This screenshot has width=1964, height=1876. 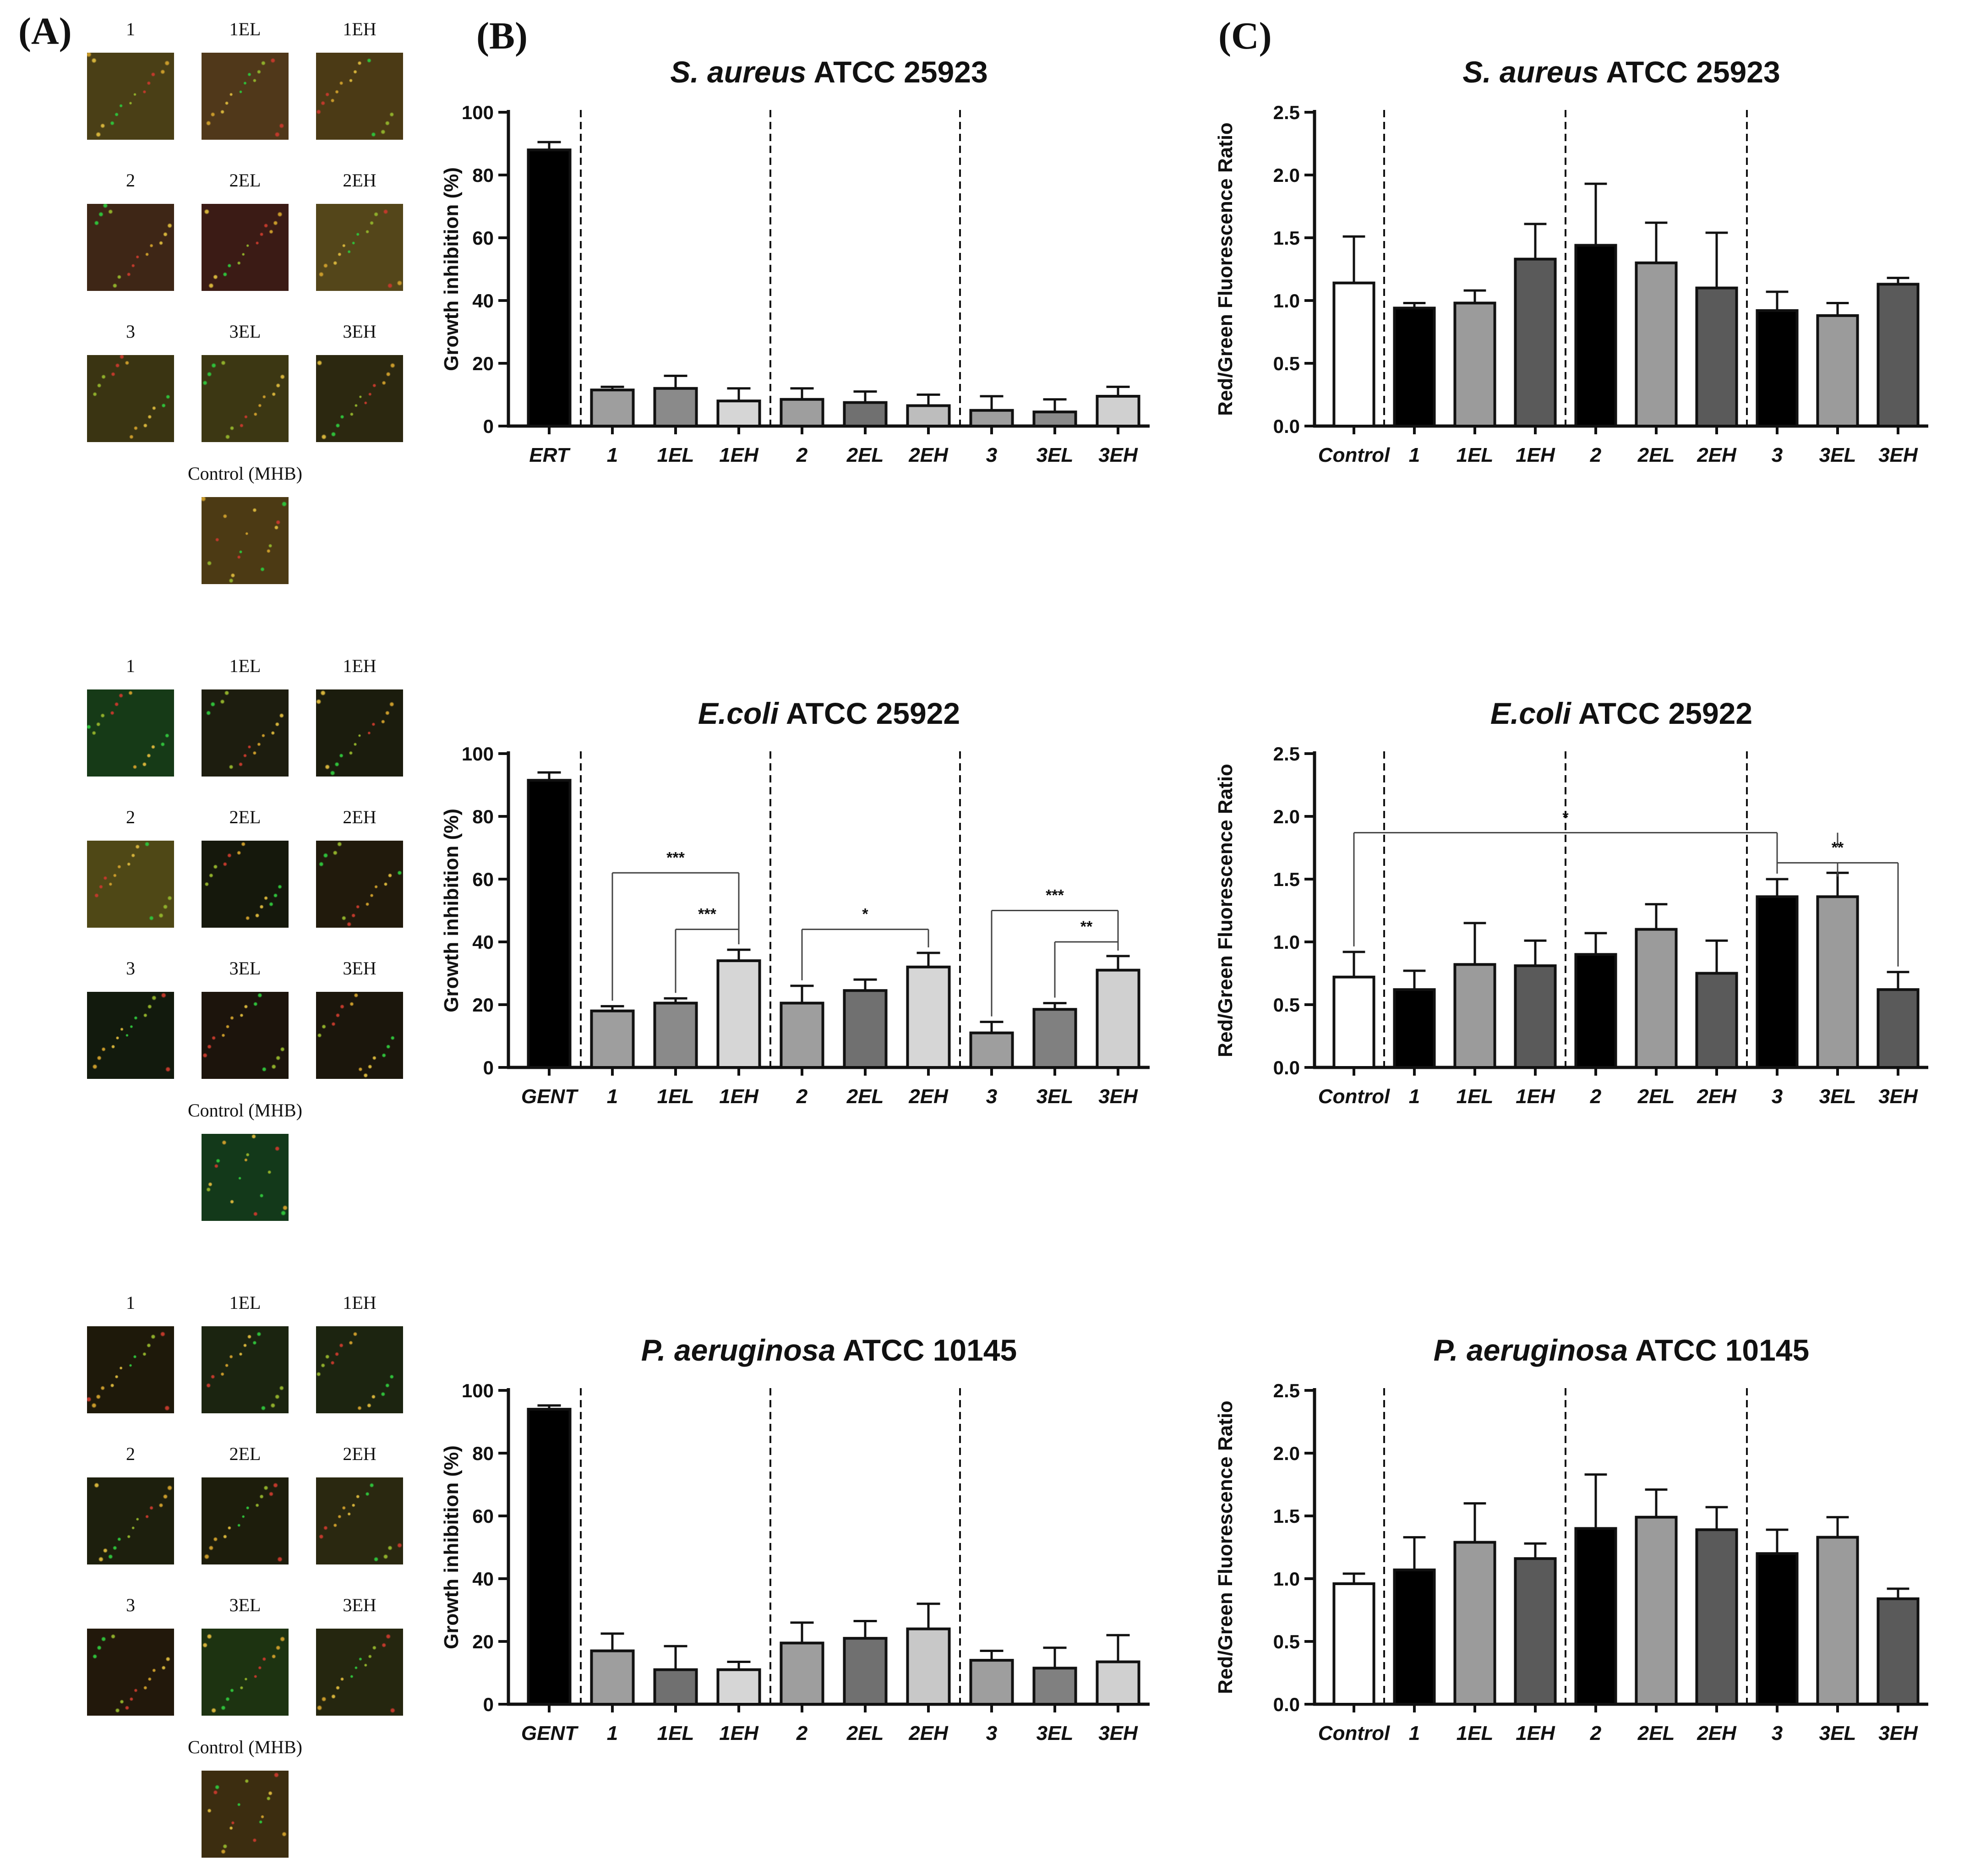 I want to click on significance-label: **, so click(x=1838, y=847).